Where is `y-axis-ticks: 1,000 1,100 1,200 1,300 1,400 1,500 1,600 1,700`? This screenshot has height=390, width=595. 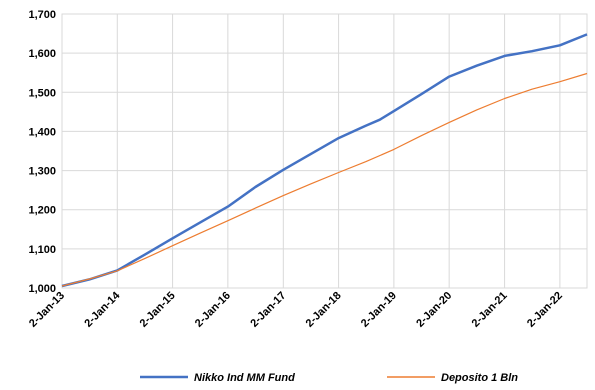 y-axis-ticks: 1,000 1,100 1,200 1,300 1,400 1,500 1,600 1,700 is located at coordinates (42, 152).